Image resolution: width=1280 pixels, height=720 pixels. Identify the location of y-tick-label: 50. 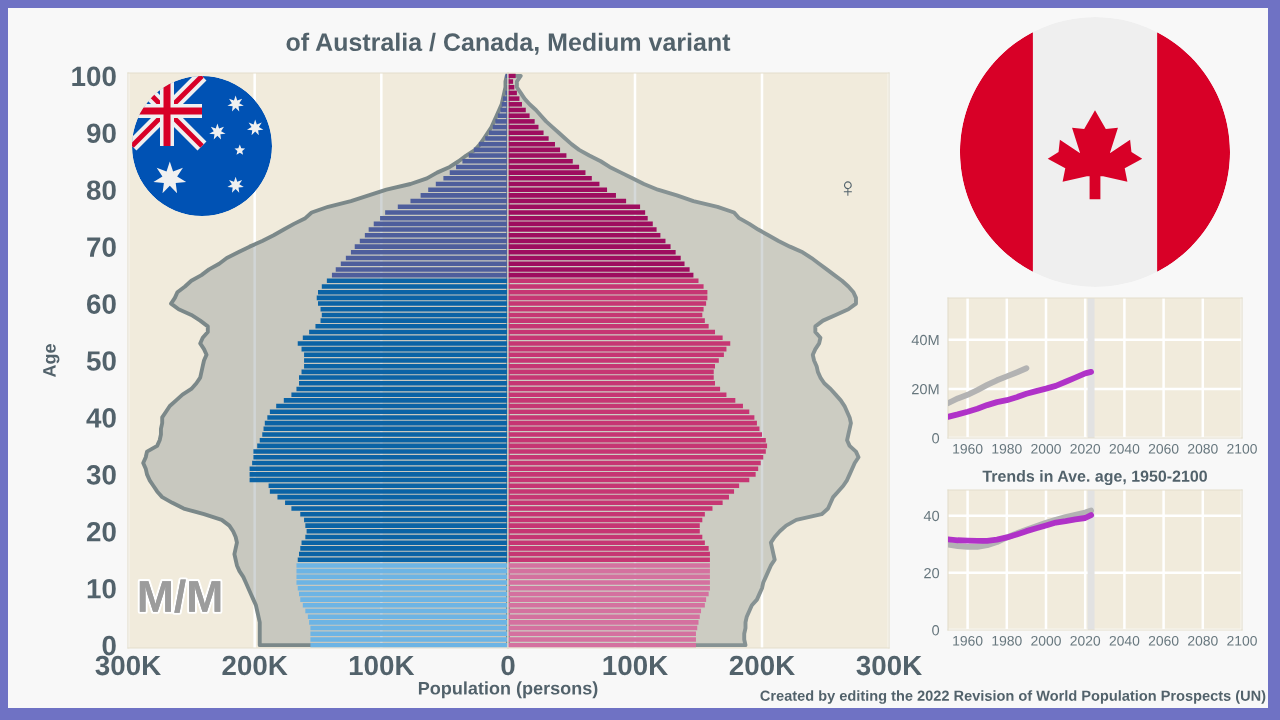
(101, 361).